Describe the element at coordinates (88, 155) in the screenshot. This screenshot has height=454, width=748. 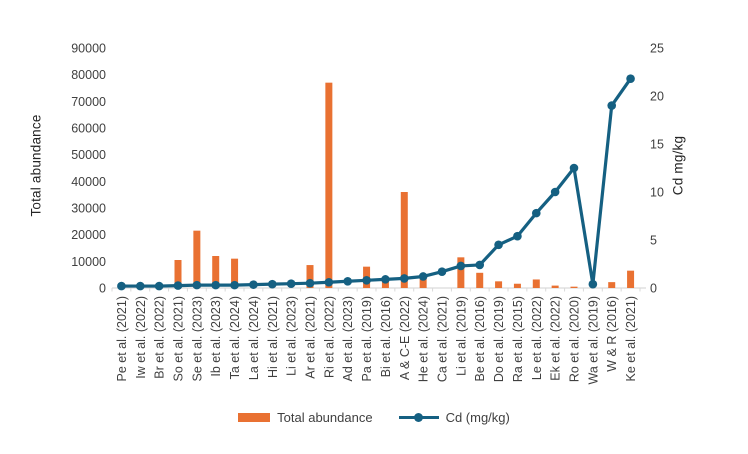
I see `left-axis-tick-label: 50000` at that location.